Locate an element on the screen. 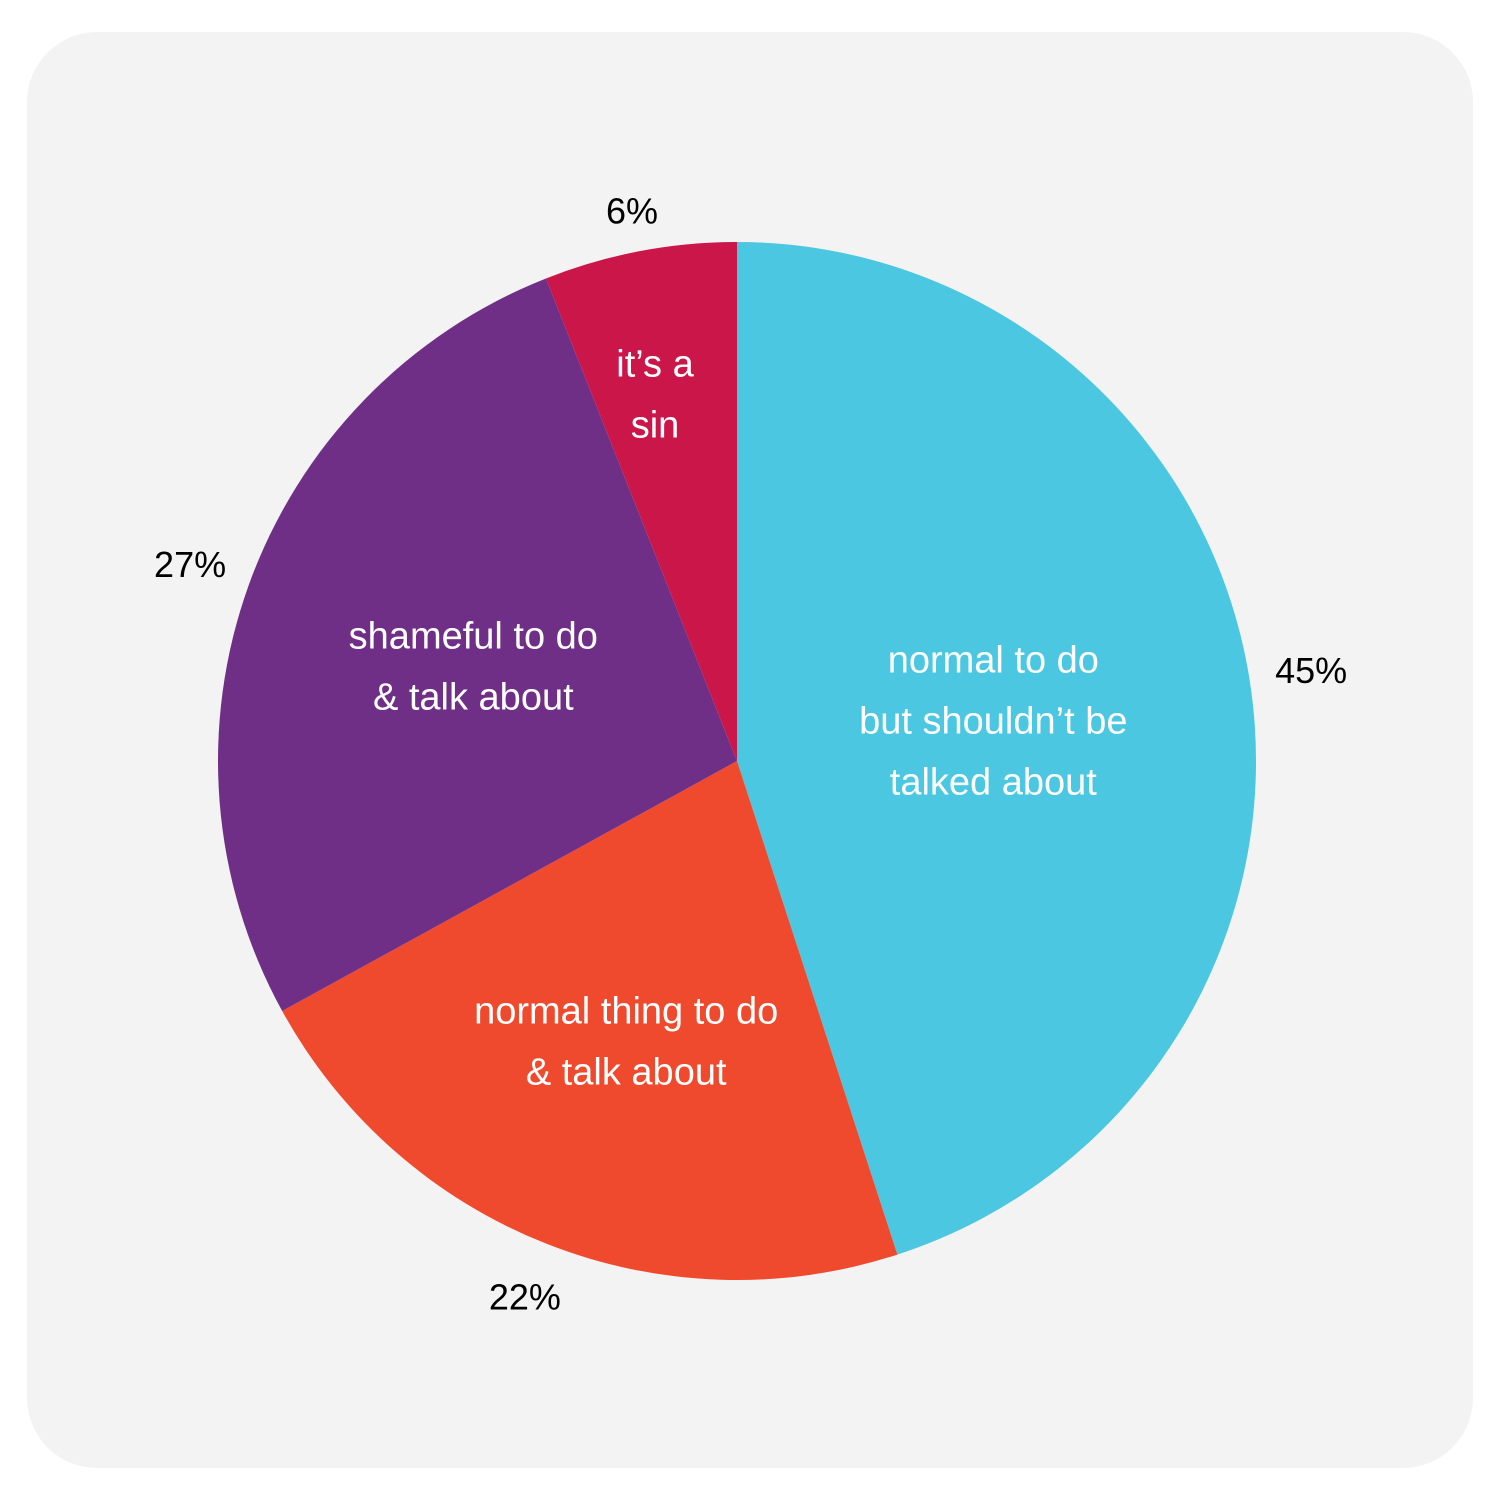  percentage-label: 27% is located at coordinates (190, 564).